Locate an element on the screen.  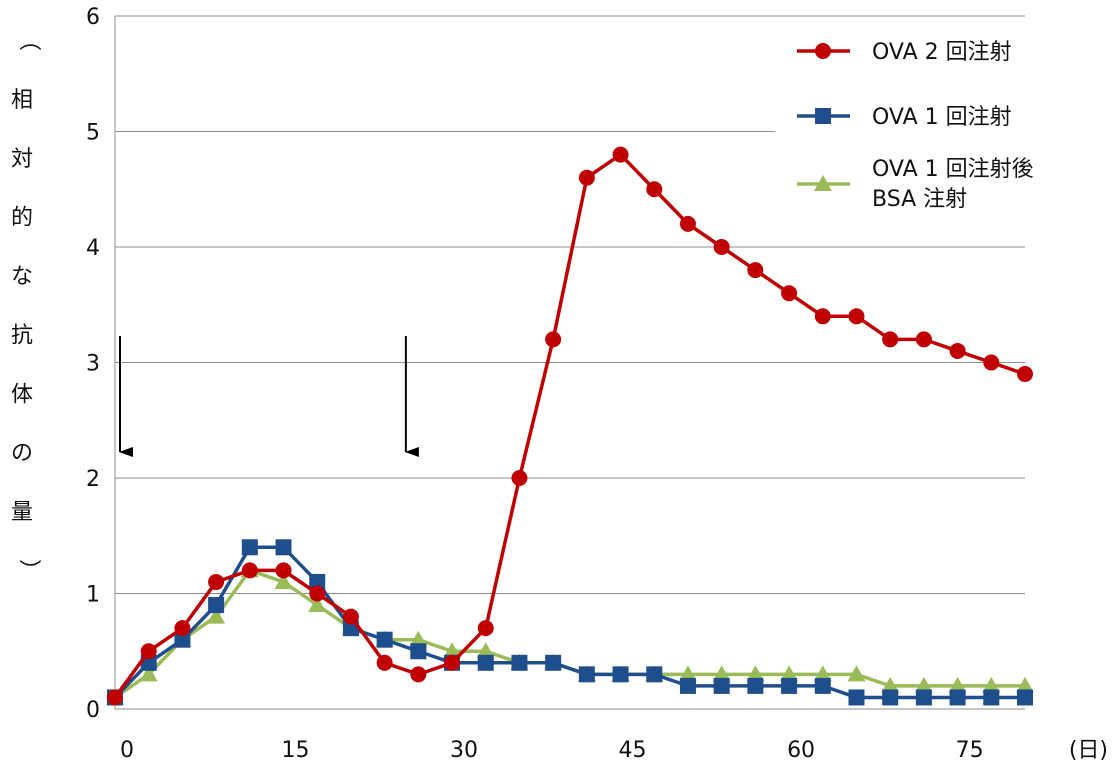
legend: OVA 2 回注射 OVA 1 回注射 OVA 1 回注射後 BSA 注射 is located at coordinates (925, 122).